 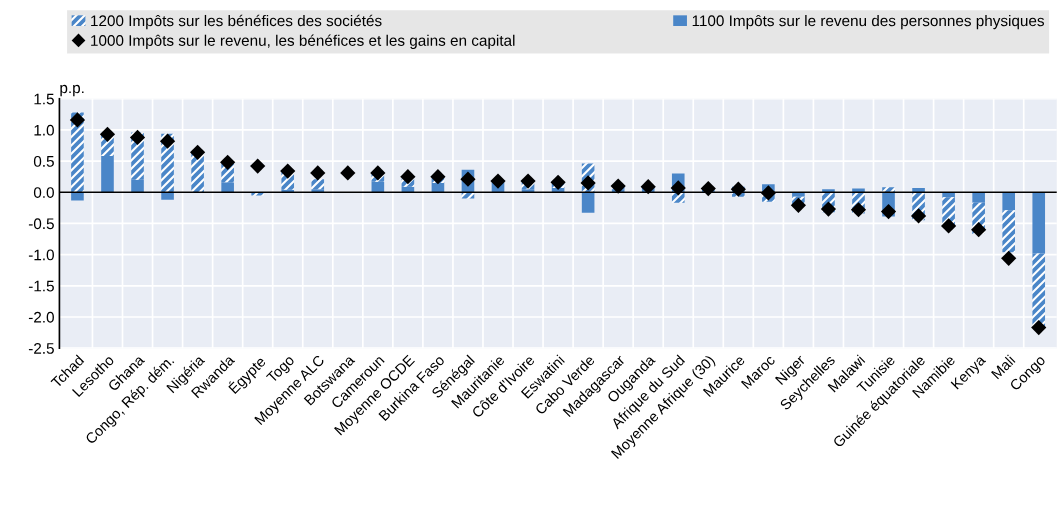 I want to click on y-tick-label: -1.5, so click(x=41, y=286).